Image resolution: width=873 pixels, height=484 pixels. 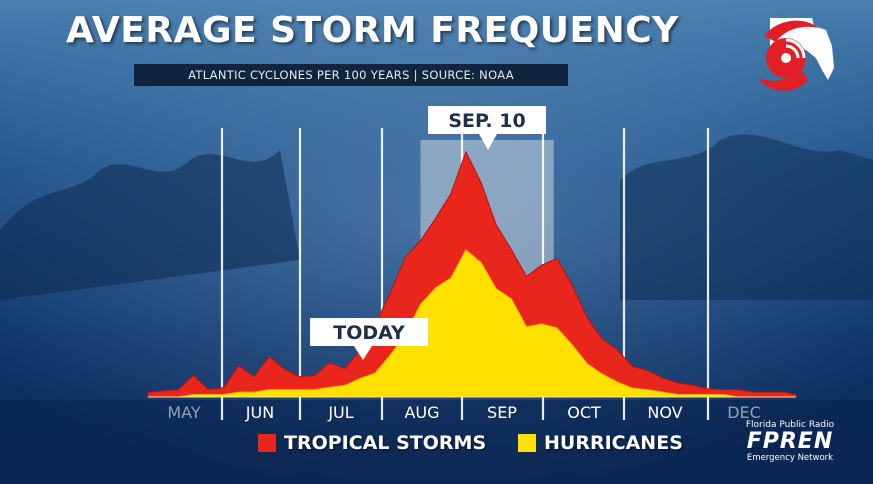 I want to click on tropical-storms-swatch, so click(x=267, y=443).